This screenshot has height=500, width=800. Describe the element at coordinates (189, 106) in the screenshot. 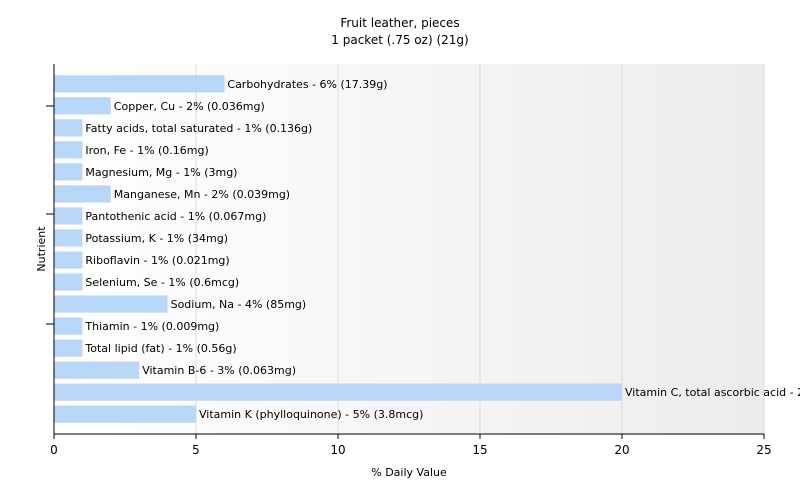

I see `bar-label: Copper, Cu - 2% (0.036mg)` at that location.